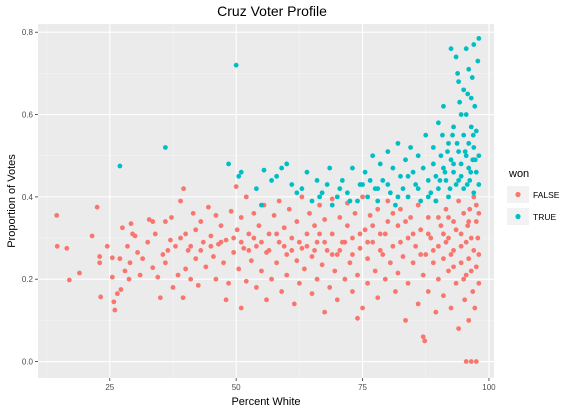 The image size is (579, 412). I want to click on y-tick-label: 0.0, so click(28, 362).